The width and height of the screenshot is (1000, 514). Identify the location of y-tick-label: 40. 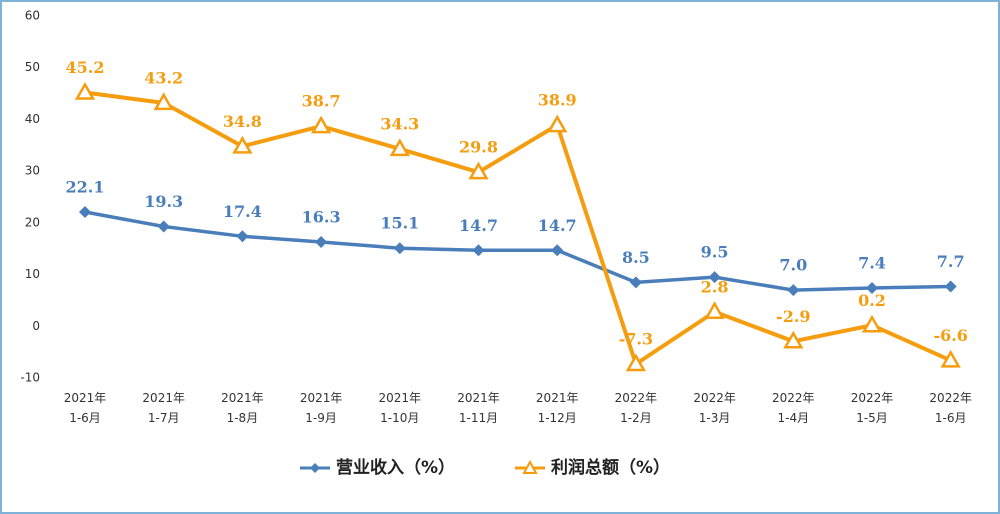
(32, 119).